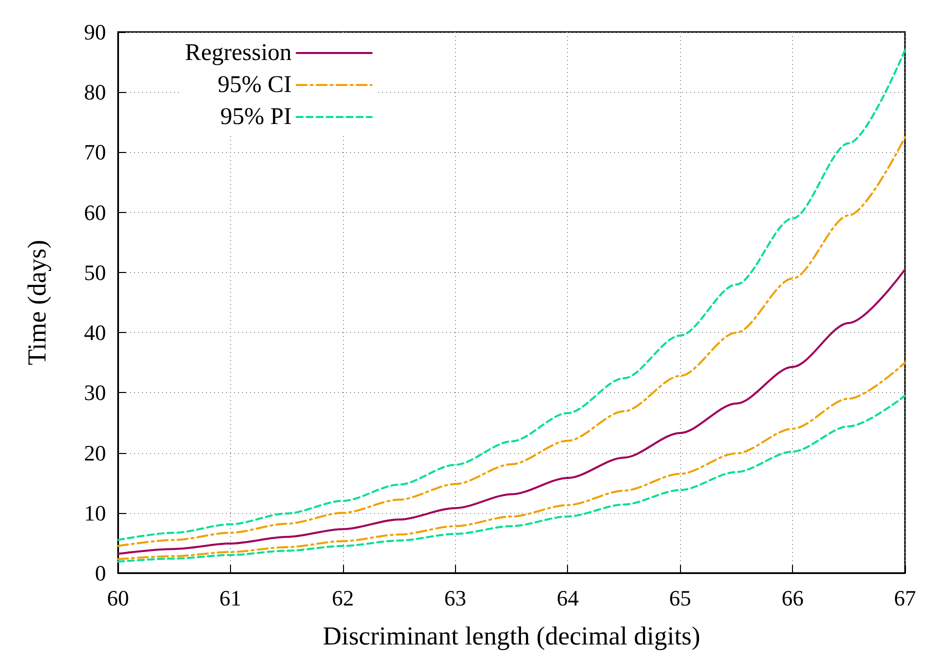  Describe the element at coordinates (95, 32) in the screenshot. I see `y-tick-label: 90` at that location.